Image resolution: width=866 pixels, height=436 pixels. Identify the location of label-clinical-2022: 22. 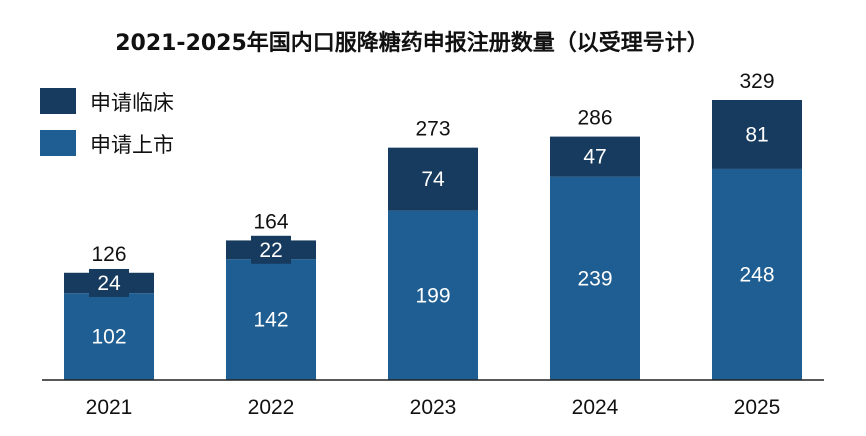
(270, 250).